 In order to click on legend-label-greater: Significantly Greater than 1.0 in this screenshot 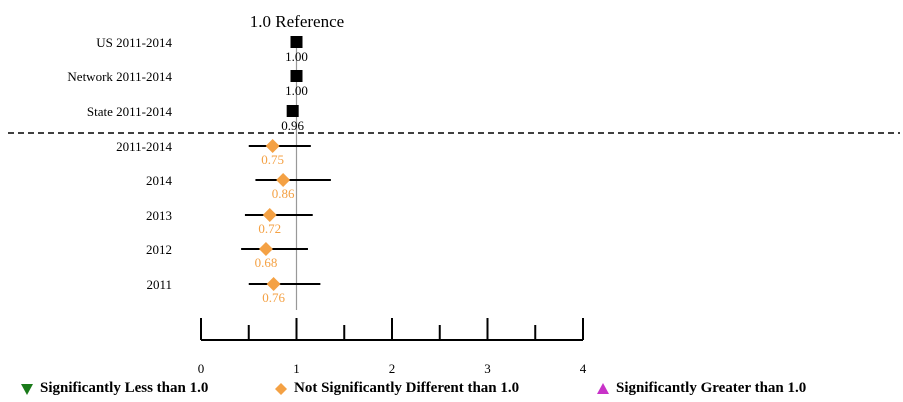, I will do `click(711, 388)`.